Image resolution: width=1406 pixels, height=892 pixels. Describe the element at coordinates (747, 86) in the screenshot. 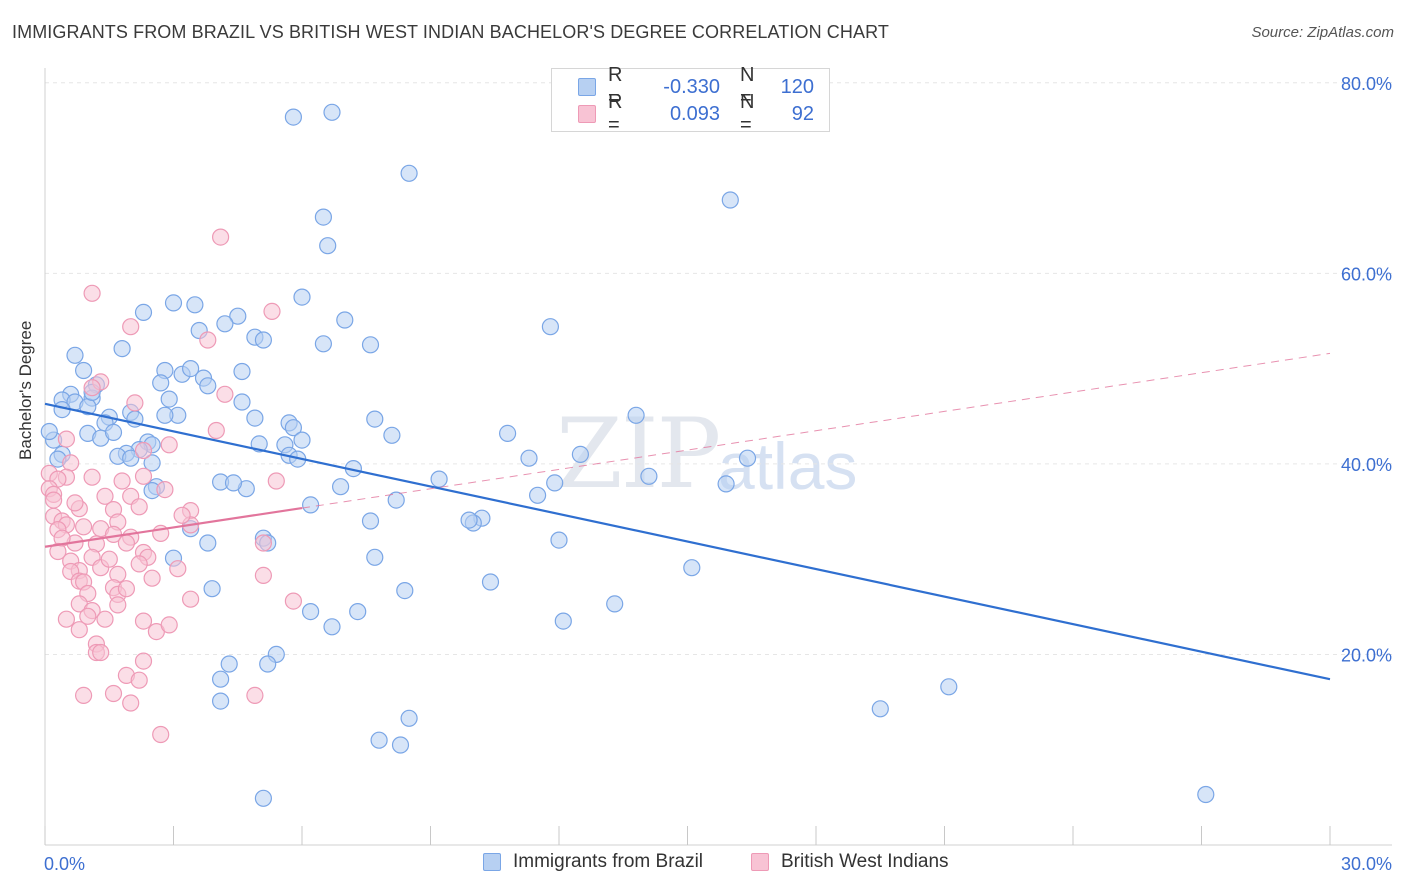

I see `legend-n-label: N =` at that location.